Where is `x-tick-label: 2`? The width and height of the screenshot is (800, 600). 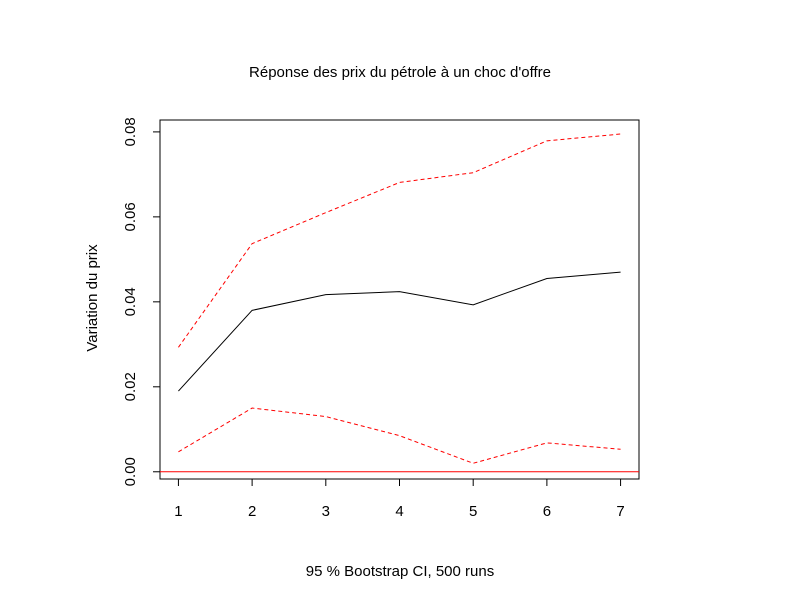 x-tick-label: 2 is located at coordinates (252, 511).